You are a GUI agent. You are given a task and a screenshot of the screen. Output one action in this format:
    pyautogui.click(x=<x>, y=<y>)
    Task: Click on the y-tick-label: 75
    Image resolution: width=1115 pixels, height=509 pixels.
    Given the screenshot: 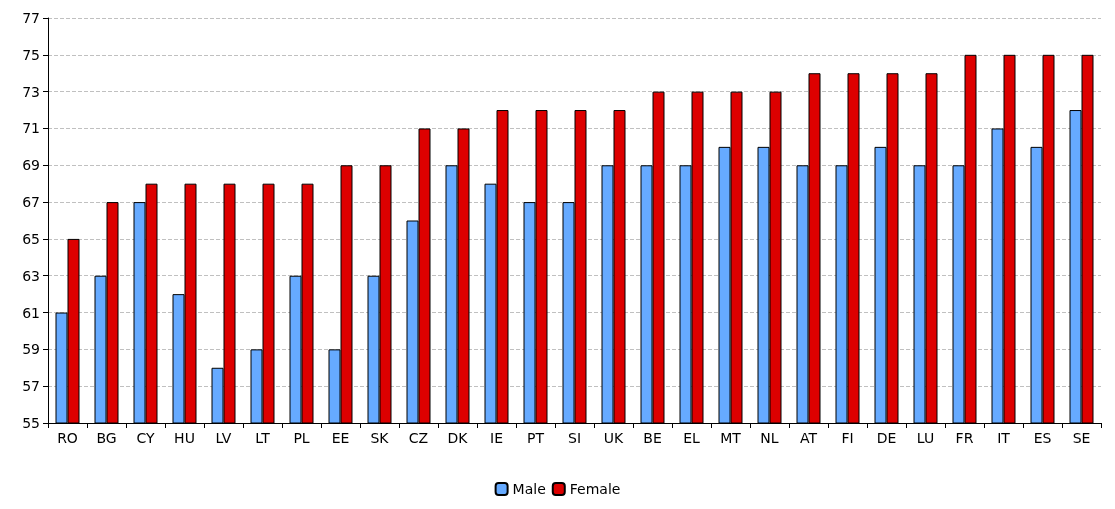 What is the action you would take?
    pyautogui.click(x=31, y=54)
    